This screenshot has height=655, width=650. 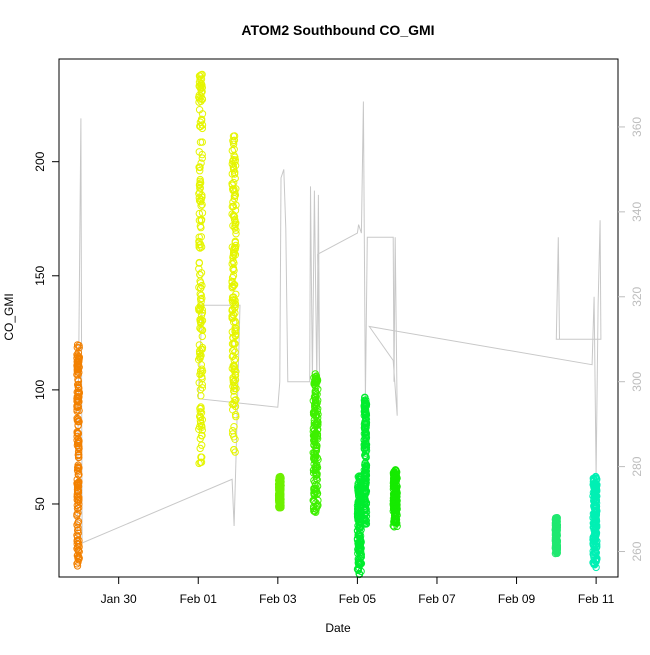 I want to click on y2-tick-label: 260, so click(x=637, y=551).